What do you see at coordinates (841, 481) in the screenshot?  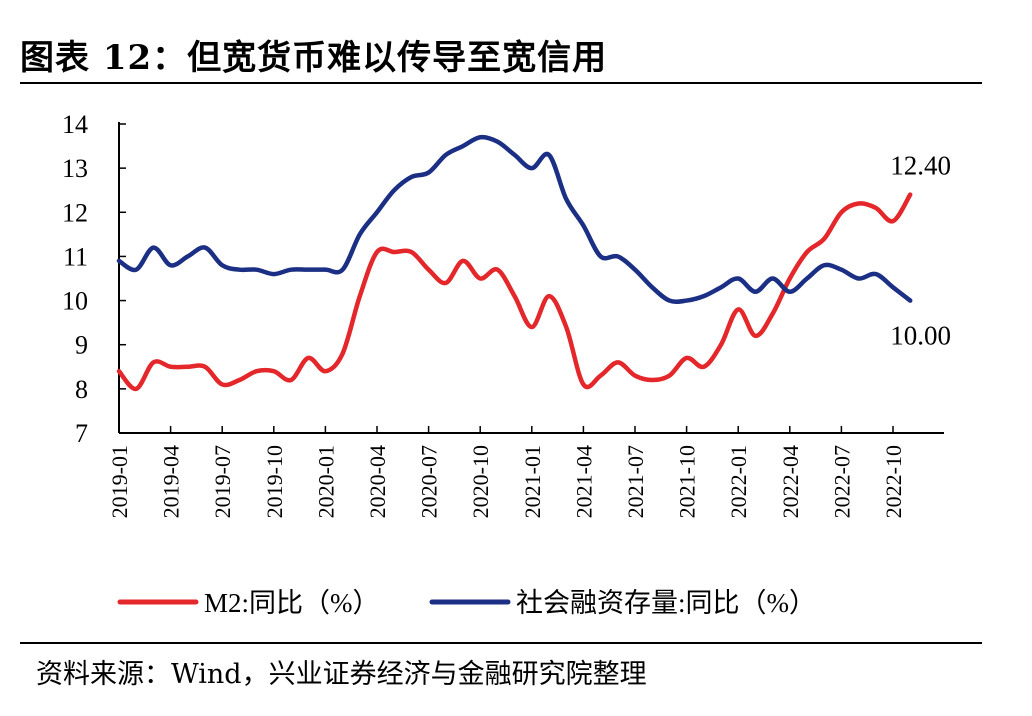 I see `x-tick-label: 2022-07` at bounding box center [841, 481].